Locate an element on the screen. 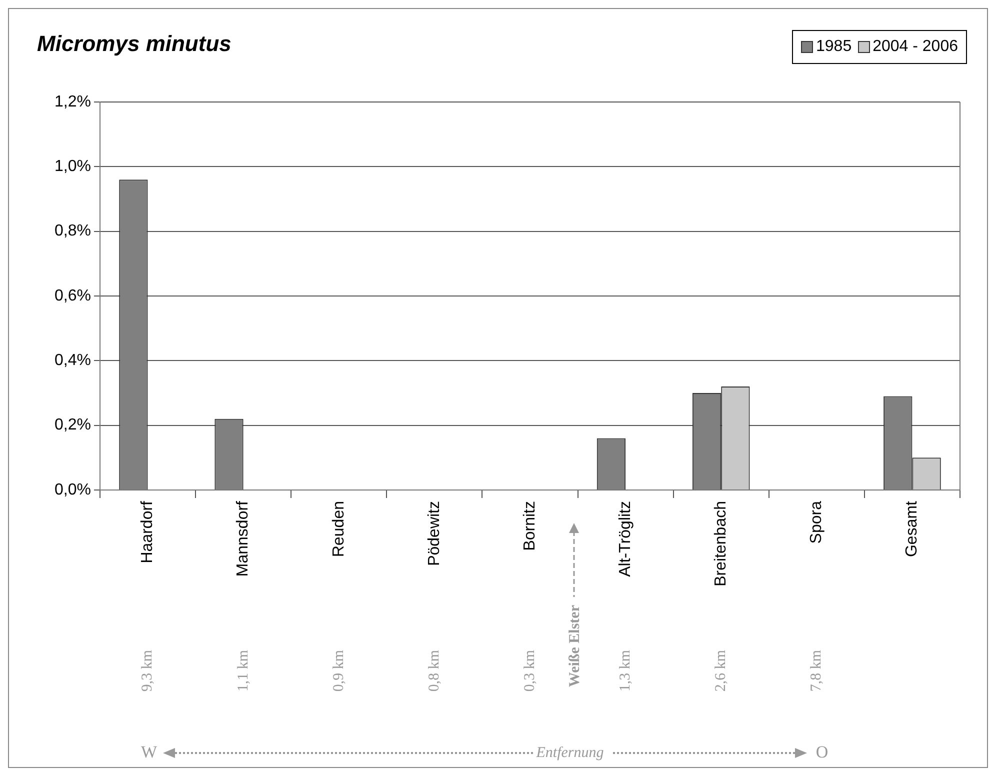 The width and height of the screenshot is (996, 776). text: 0,9 km is located at coordinates (338, 671).